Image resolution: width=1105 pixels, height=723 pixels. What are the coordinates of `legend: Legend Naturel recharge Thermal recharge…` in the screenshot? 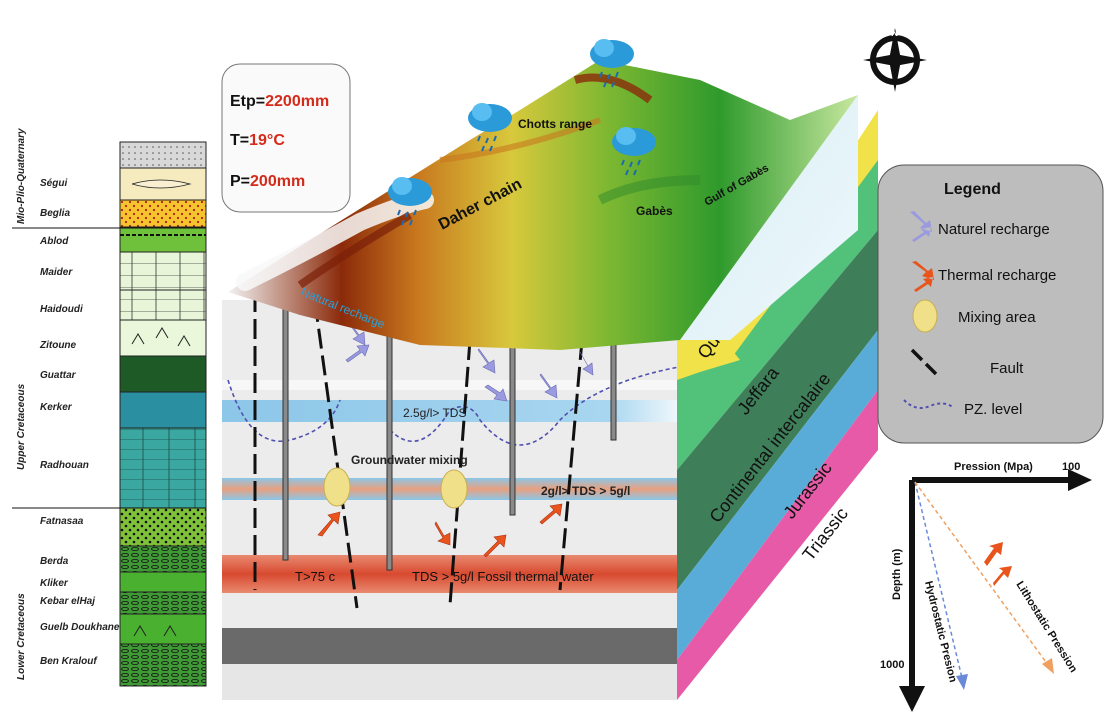 It's located at (990, 304).